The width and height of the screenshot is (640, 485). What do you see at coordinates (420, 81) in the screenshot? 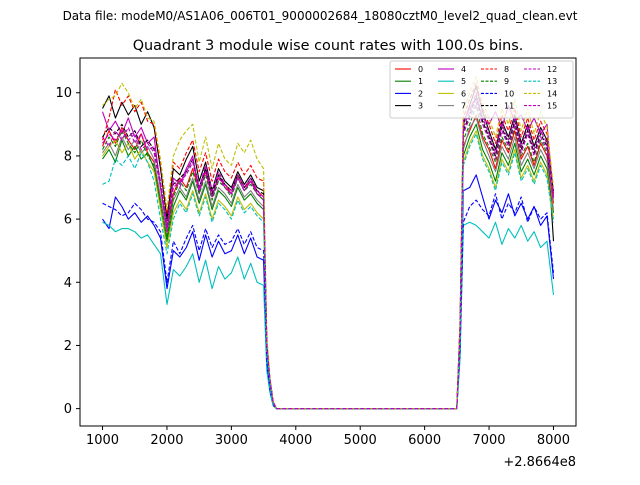
I see `legend-label-1: 1` at bounding box center [420, 81].